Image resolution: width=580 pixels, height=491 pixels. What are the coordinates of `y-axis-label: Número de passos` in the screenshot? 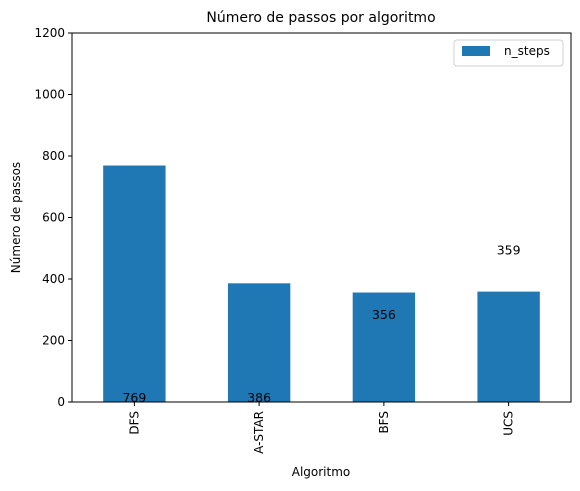 It's located at (16, 217).